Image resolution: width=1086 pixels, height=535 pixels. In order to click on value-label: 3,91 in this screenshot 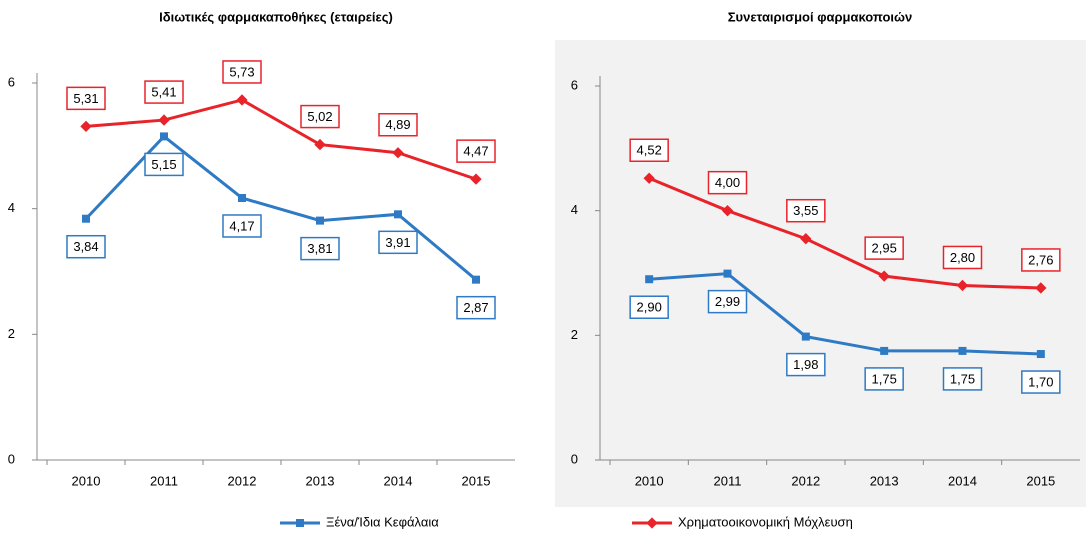, I will do `click(397, 242)`.